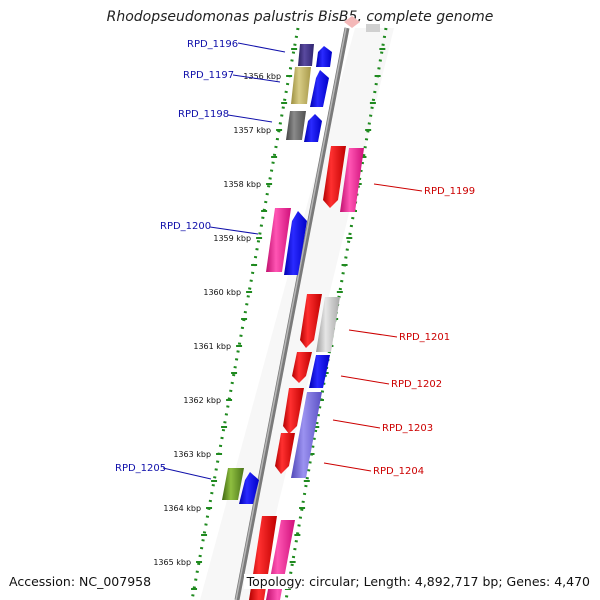  Describe the element at coordinates (449, 191) in the screenshot. I see `gene-label-rpd-1199: RPD_1199` at that location.